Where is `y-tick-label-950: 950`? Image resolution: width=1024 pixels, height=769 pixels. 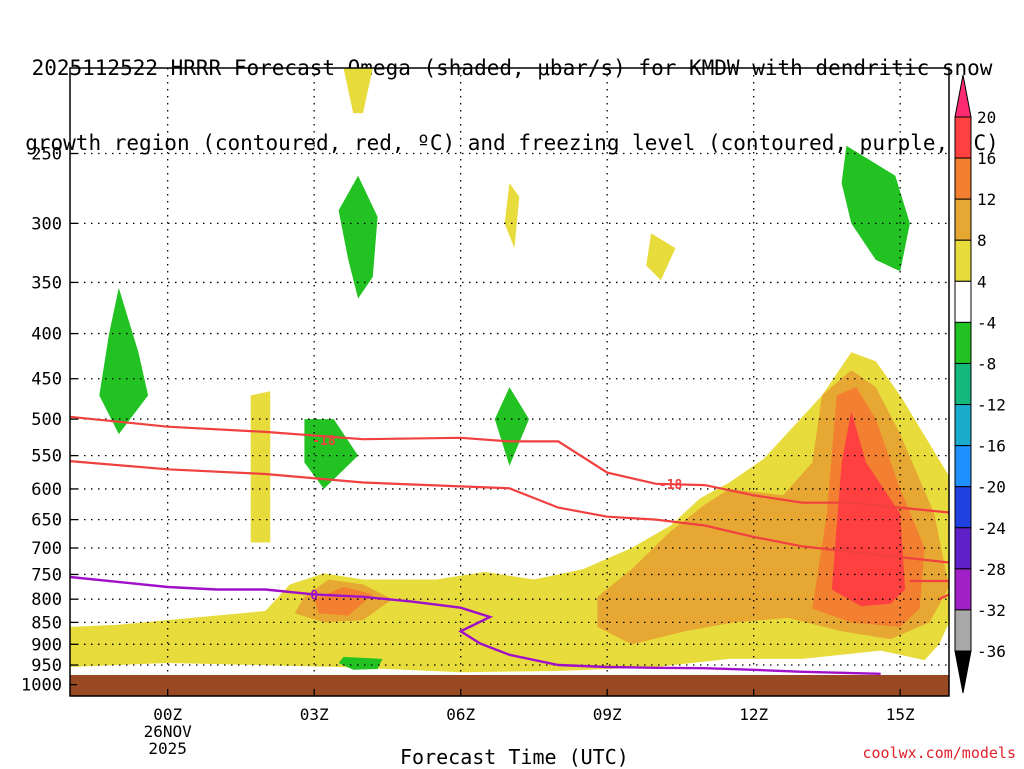
y-tick-label-950: 950 is located at coordinates (46, 666).